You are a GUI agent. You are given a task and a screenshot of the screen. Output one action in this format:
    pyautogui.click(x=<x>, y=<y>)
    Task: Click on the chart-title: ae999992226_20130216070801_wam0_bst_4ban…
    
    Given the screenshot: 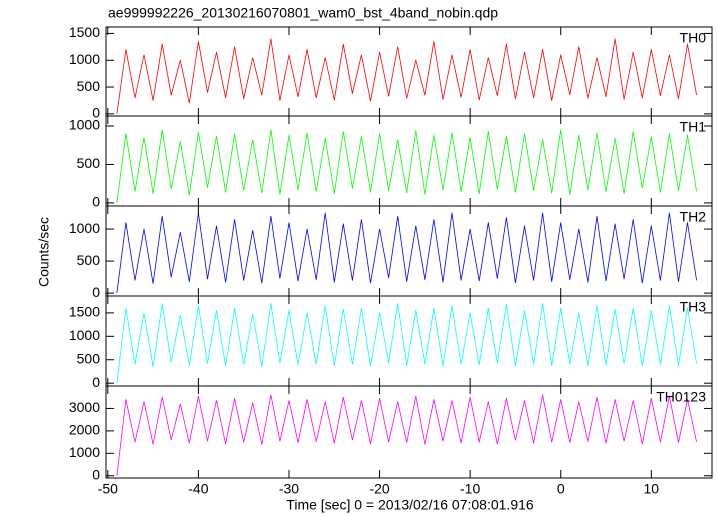 What is the action you would take?
    pyautogui.click(x=303, y=13)
    